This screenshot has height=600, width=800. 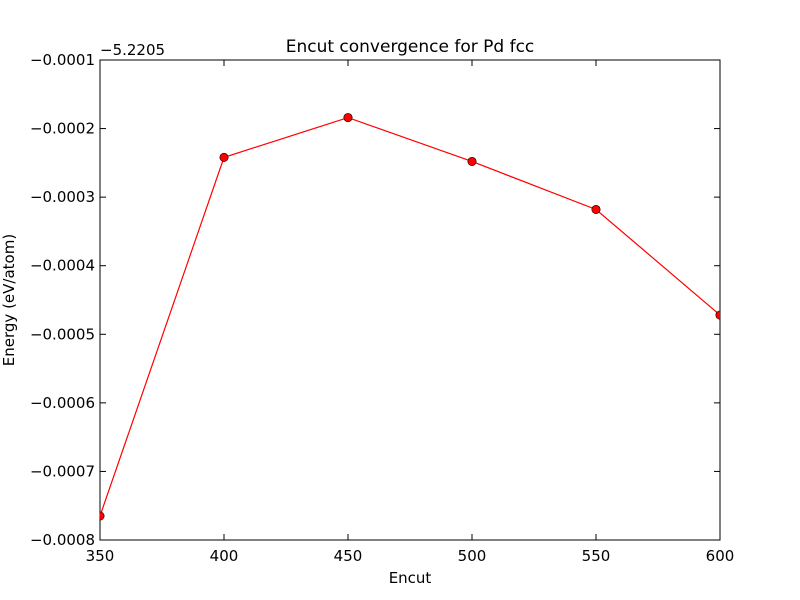 I want to click on y-tick-label: −0.0004, so click(x=62, y=266).